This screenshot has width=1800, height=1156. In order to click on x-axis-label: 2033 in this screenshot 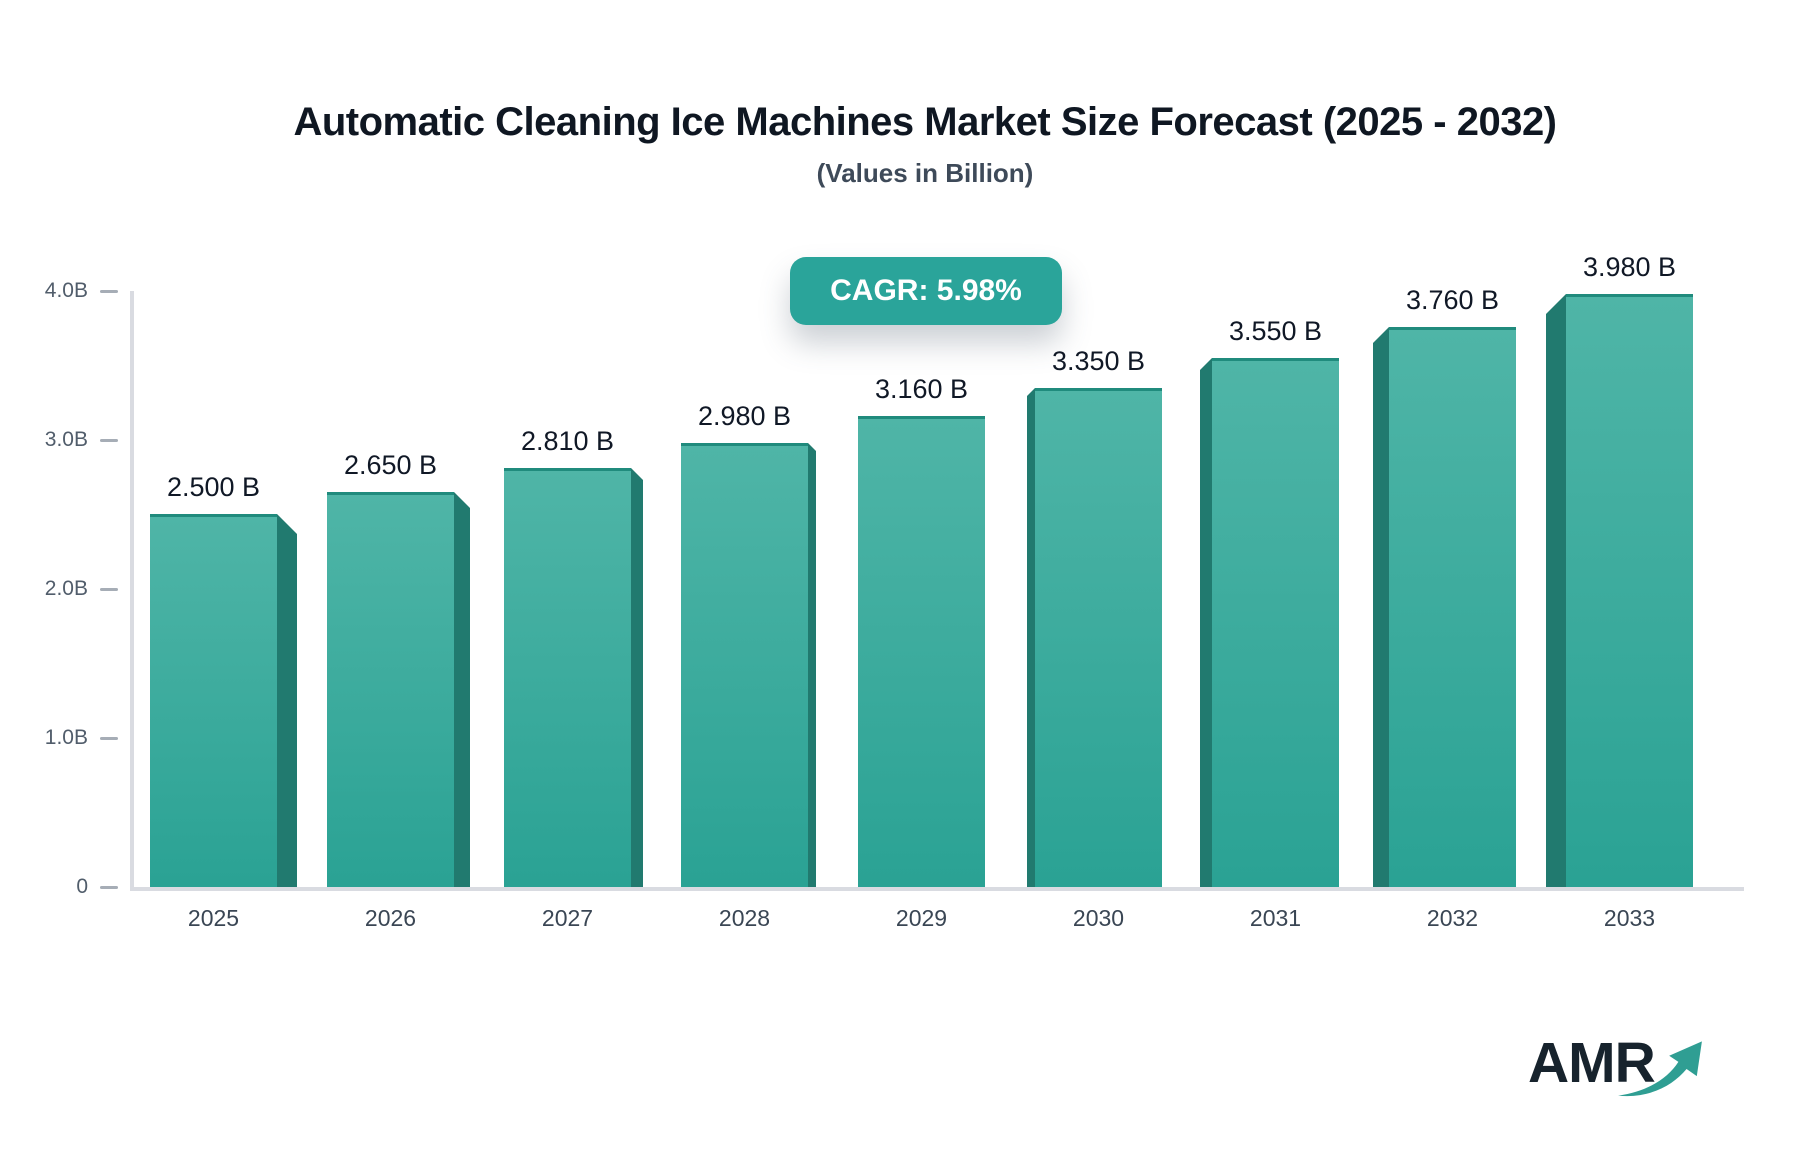, I will do `click(1629, 918)`.